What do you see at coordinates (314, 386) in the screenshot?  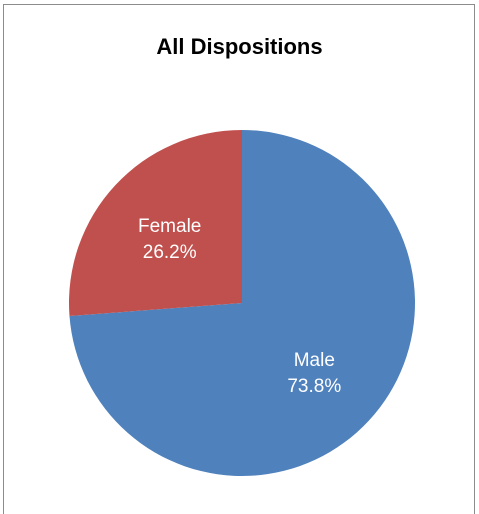 I see `slice-value-male: 73.8%` at bounding box center [314, 386].